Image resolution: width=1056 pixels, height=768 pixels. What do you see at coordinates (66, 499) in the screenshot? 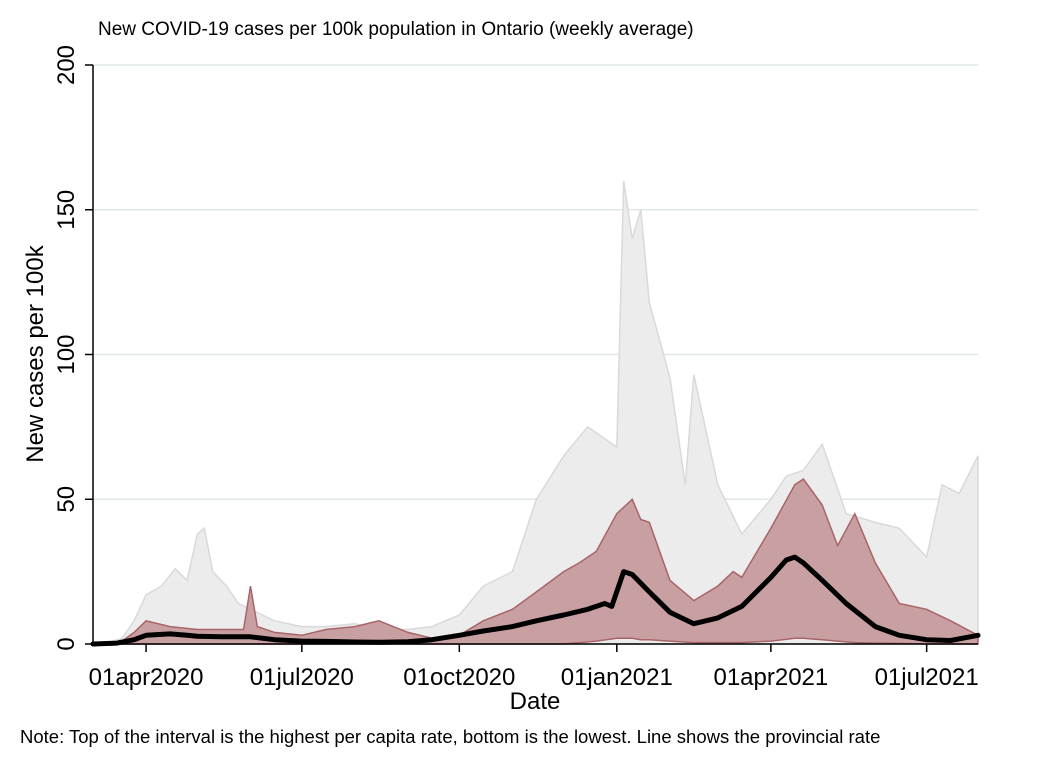
I see `y-tick-label-50: 50` at bounding box center [66, 499].